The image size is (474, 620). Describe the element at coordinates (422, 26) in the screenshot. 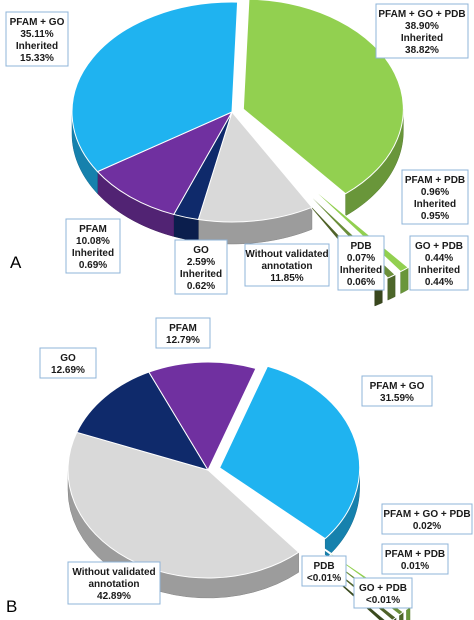

I see `label-line: 38.90%` at that location.